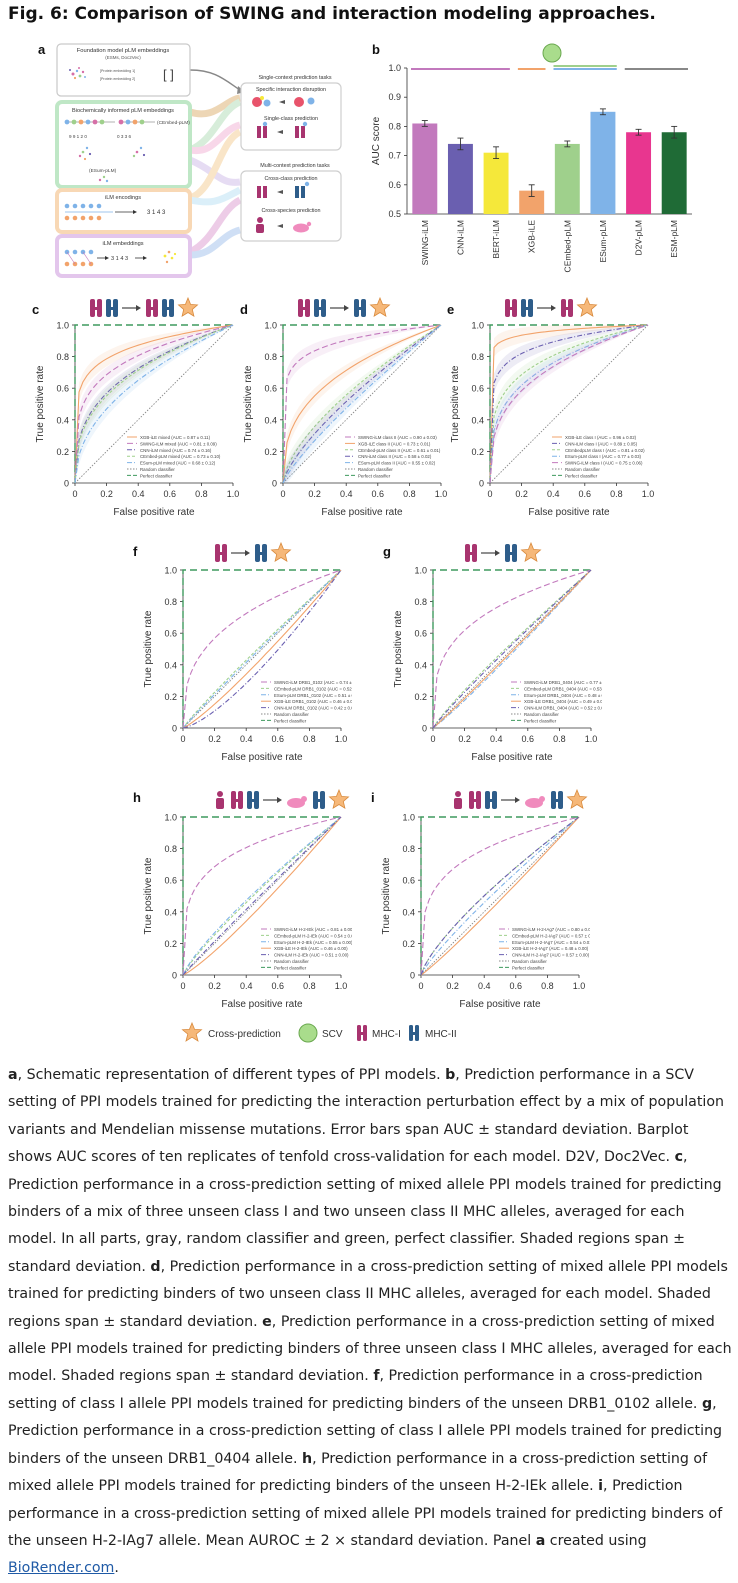 The height and width of the screenshot is (1583, 738). What do you see at coordinates (451, 309) in the screenshot?
I see `panel-e-label: e` at bounding box center [451, 309].